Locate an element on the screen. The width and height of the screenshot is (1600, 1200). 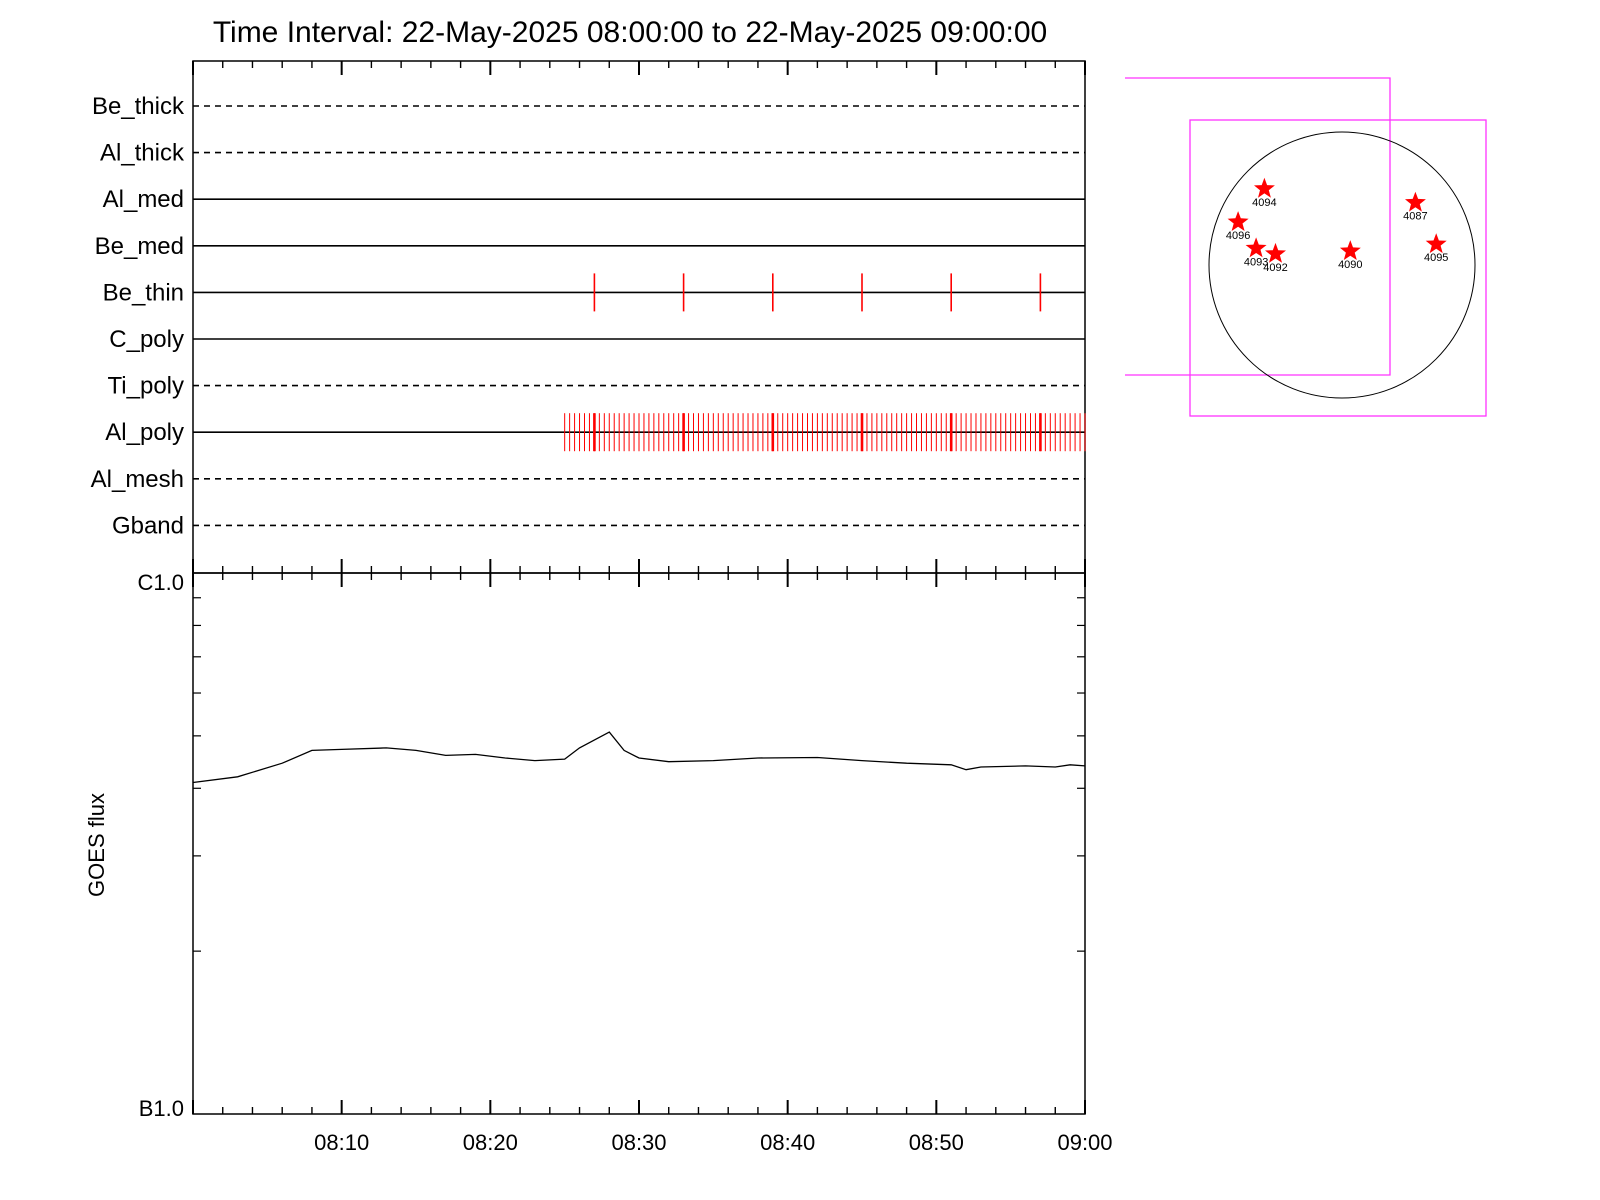
x-tick-label: 08:40 is located at coordinates (787, 1142).